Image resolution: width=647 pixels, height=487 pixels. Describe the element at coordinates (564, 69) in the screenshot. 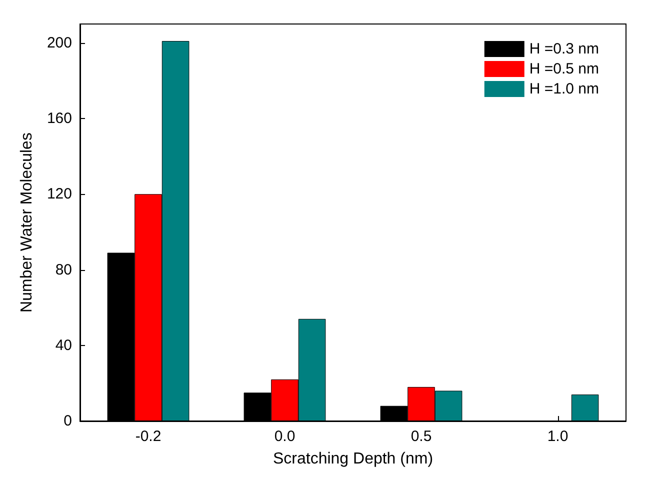

I see `legend-label: H =0.5 nm` at that location.